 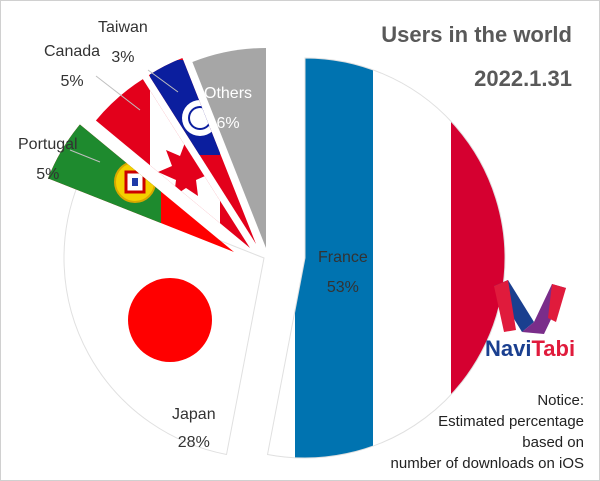 What do you see at coordinates (229, 148) in the screenshot?
I see `slice-others` at bounding box center [229, 148].